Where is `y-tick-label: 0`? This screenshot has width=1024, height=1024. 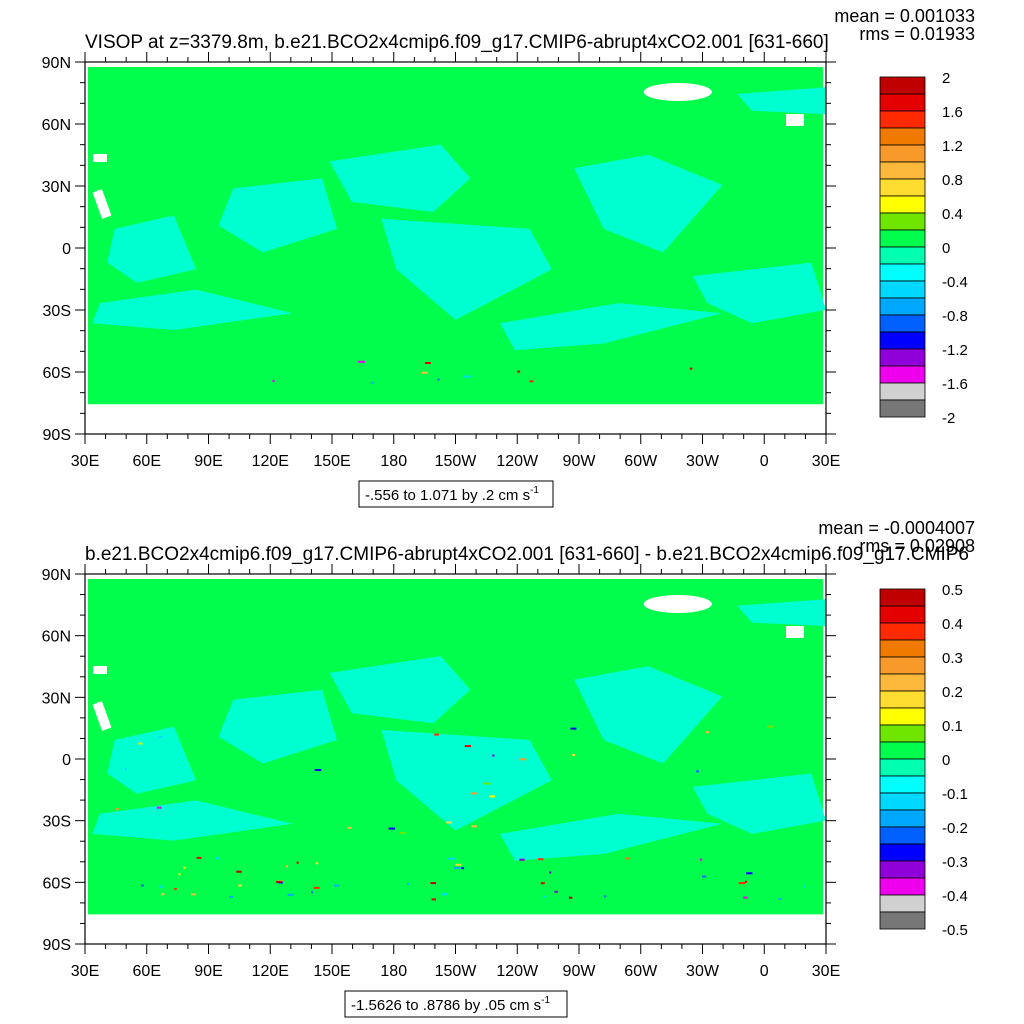 y-tick-label: 0 is located at coordinates (66, 249).